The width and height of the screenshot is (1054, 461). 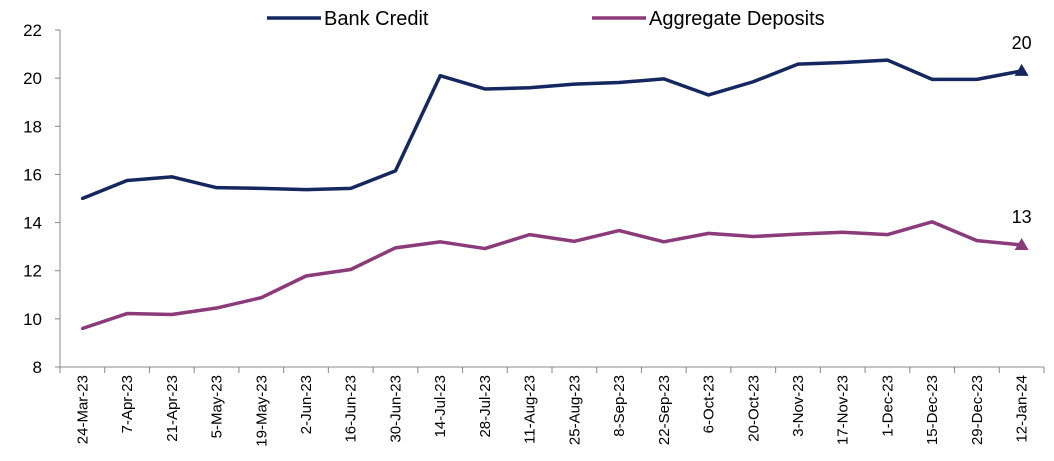 What do you see at coordinates (619, 406) in the screenshot?
I see `x-tick-label: 8-Sep-23` at bounding box center [619, 406].